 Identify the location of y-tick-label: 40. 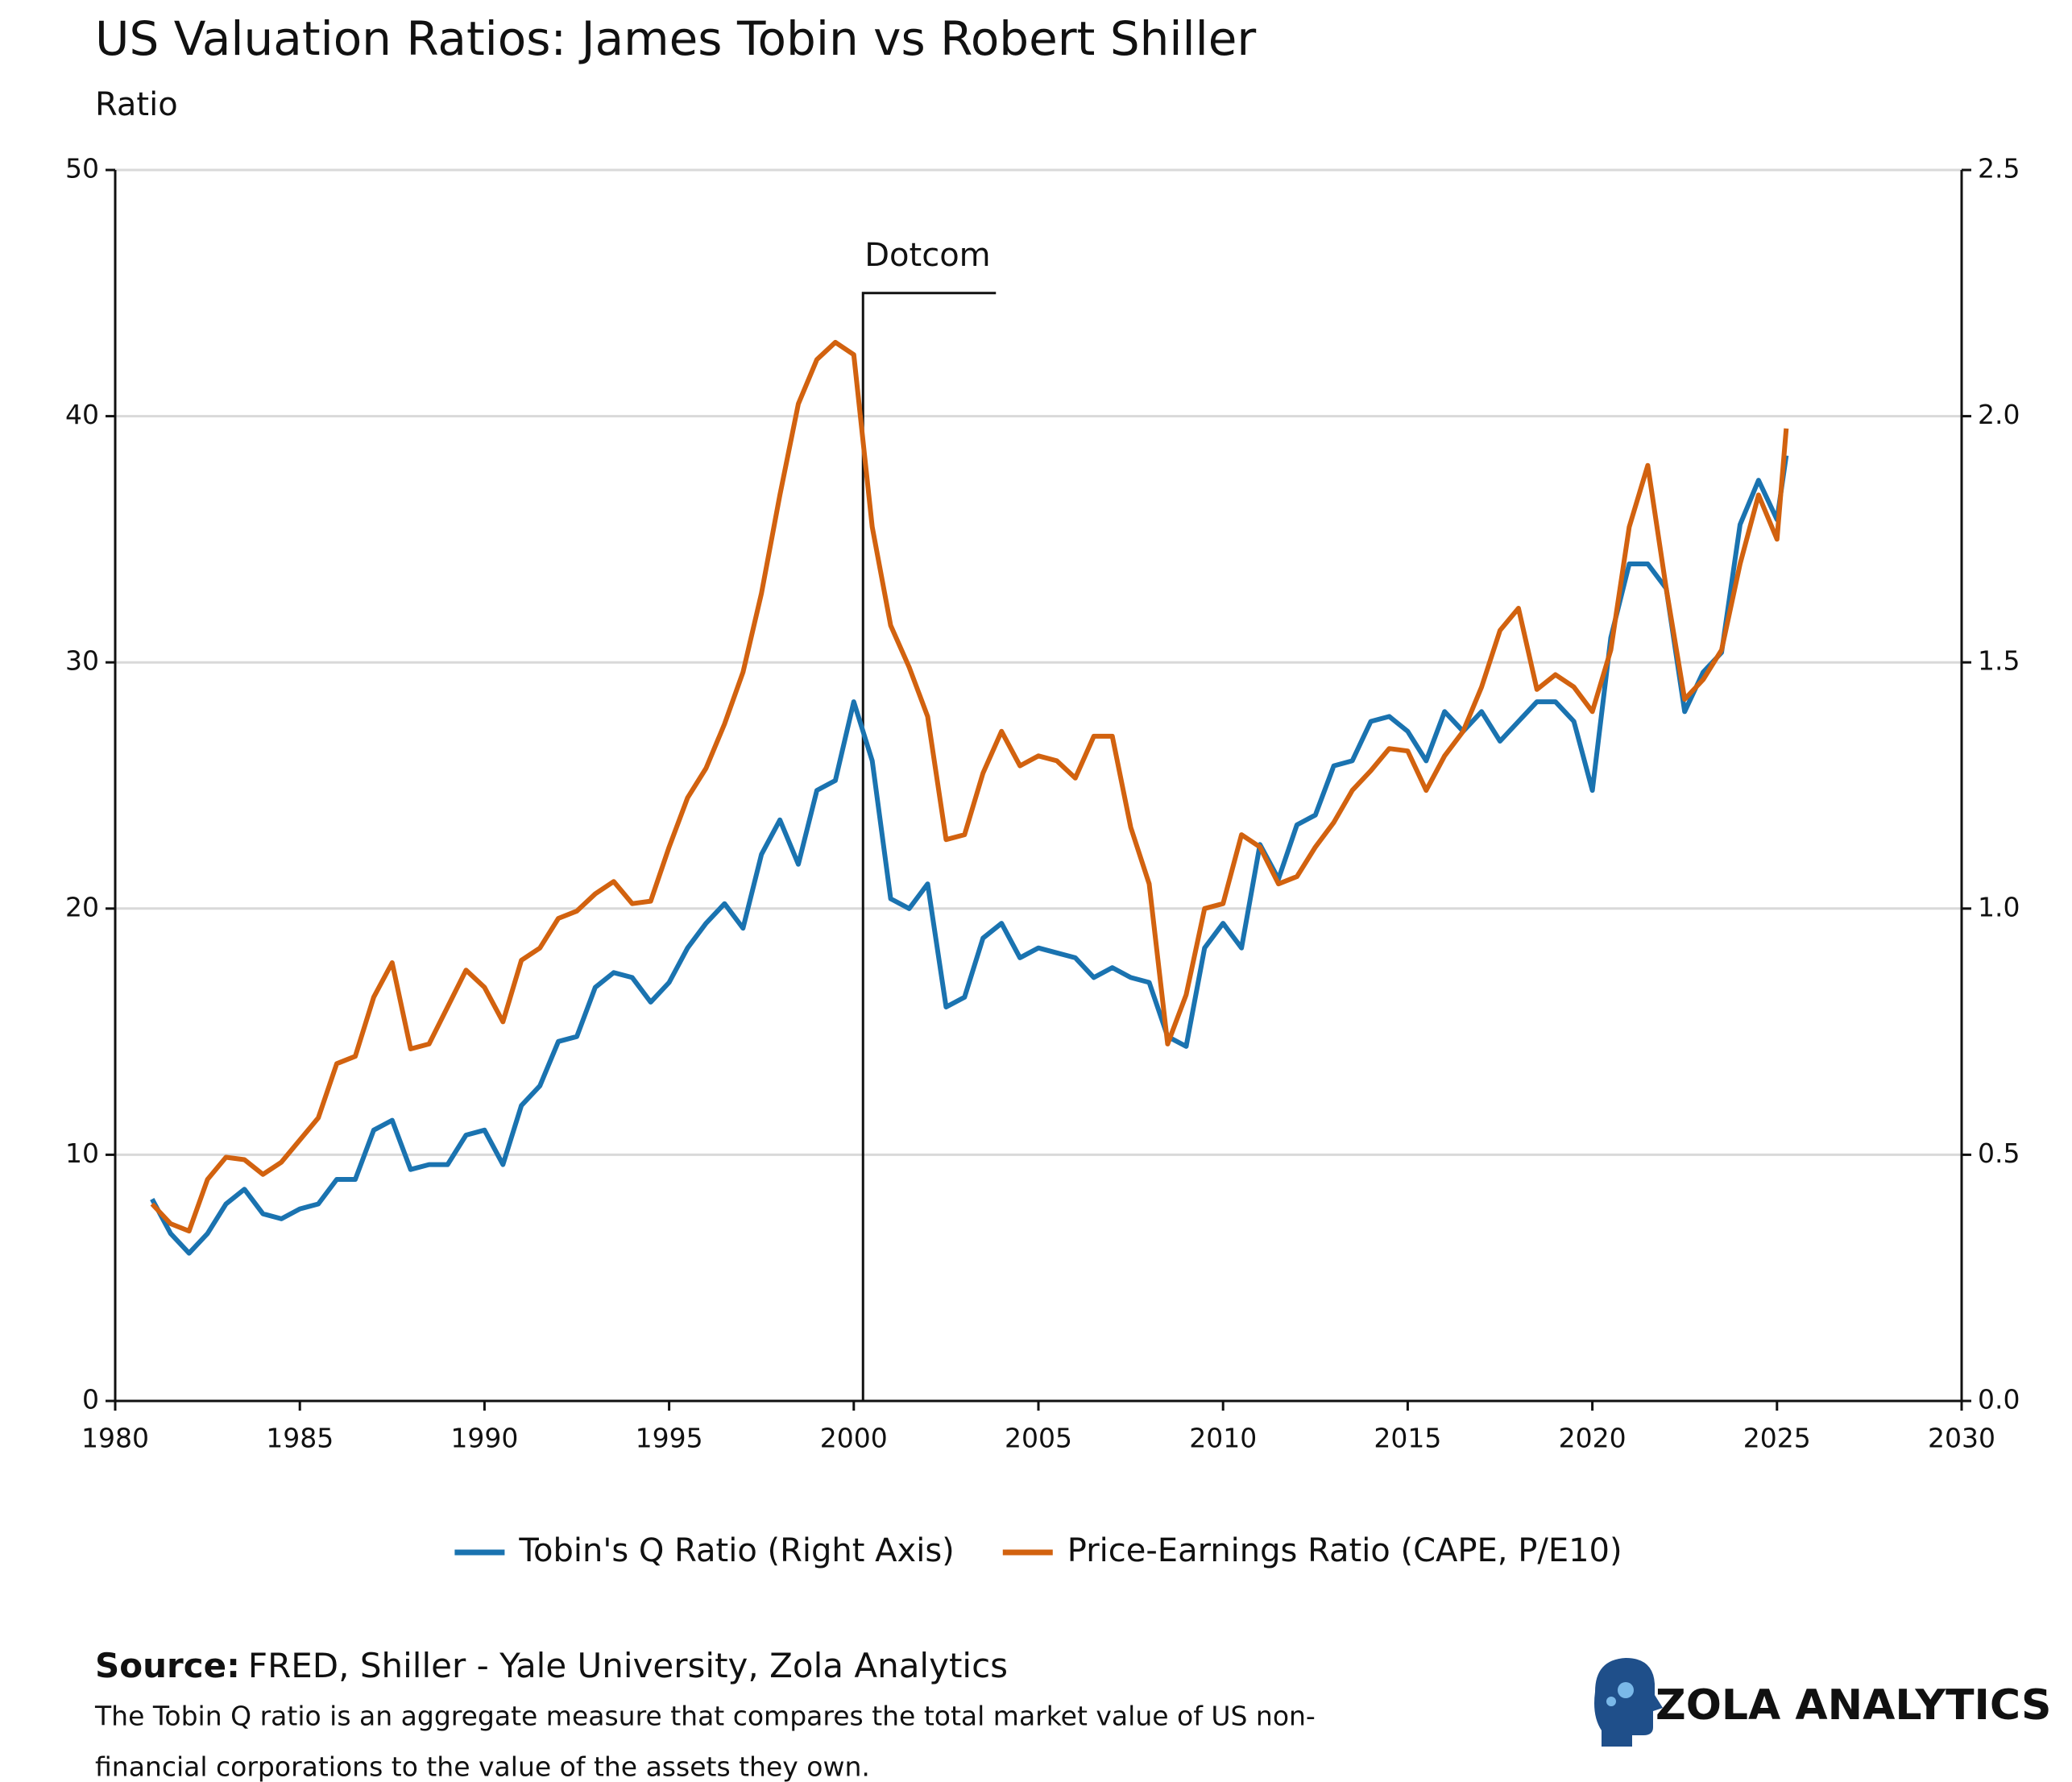
(82, 414).